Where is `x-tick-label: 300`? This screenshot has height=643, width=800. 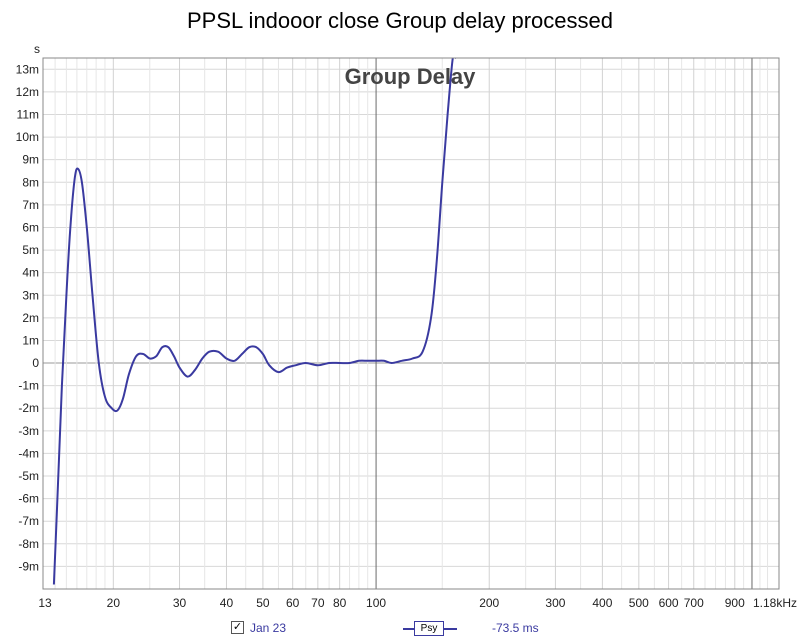
x-tick-label: 300 is located at coordinates (555, 603).